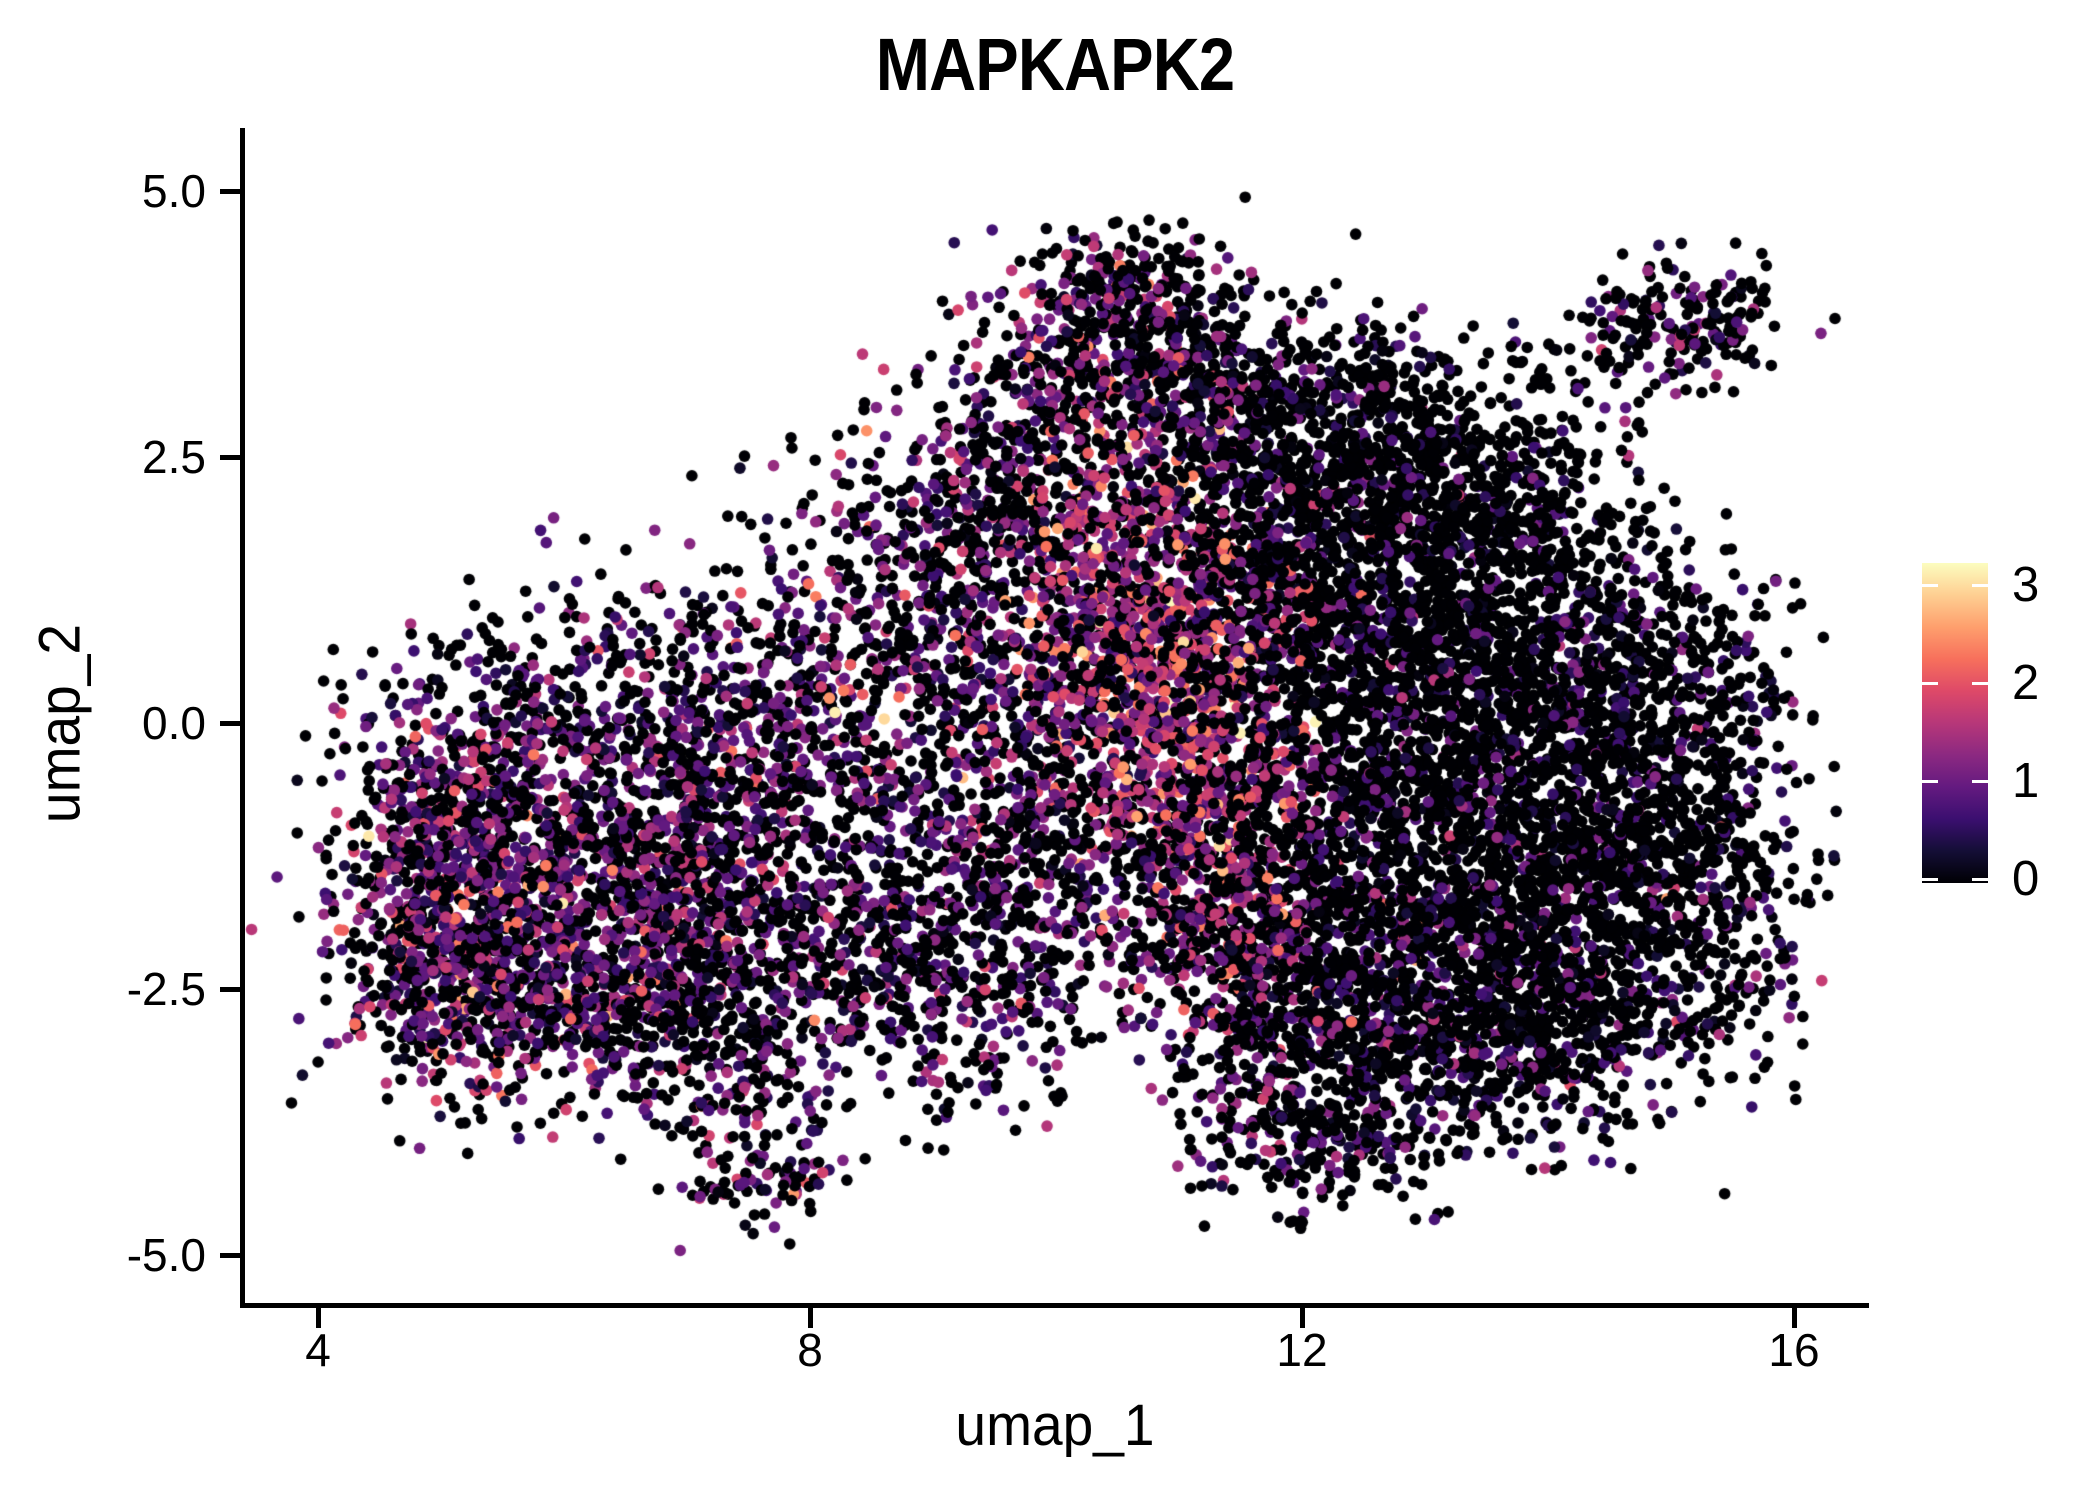  Describe the element at coordinates (174, 457) in the screenshot. I see `y-tick-label: 2.5` at that location.